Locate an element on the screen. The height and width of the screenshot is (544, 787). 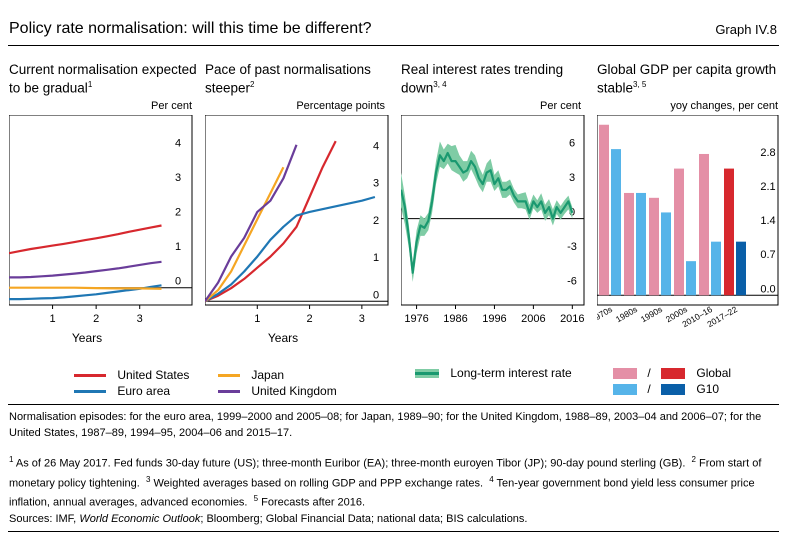
legend-band-swatch is located at coordinates (427, 374).